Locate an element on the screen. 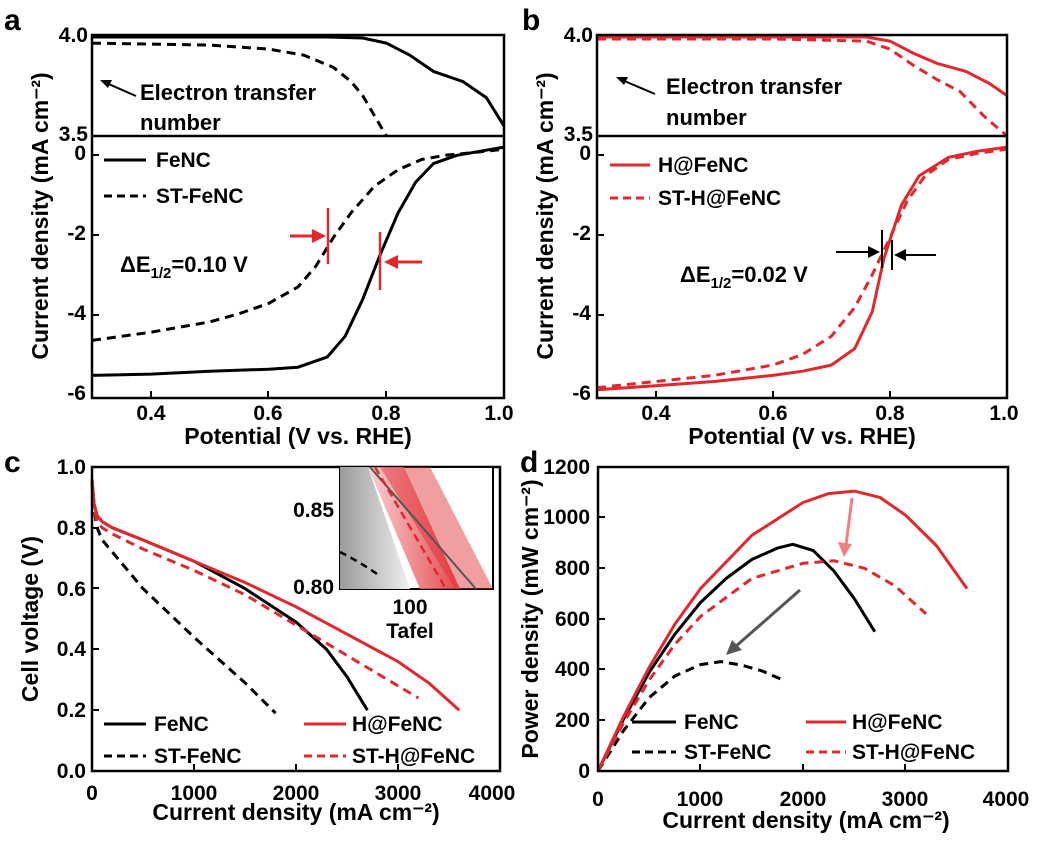 This screenshot has height=841, width=1048. panel-d-frame is located at coordinates (803, 619).